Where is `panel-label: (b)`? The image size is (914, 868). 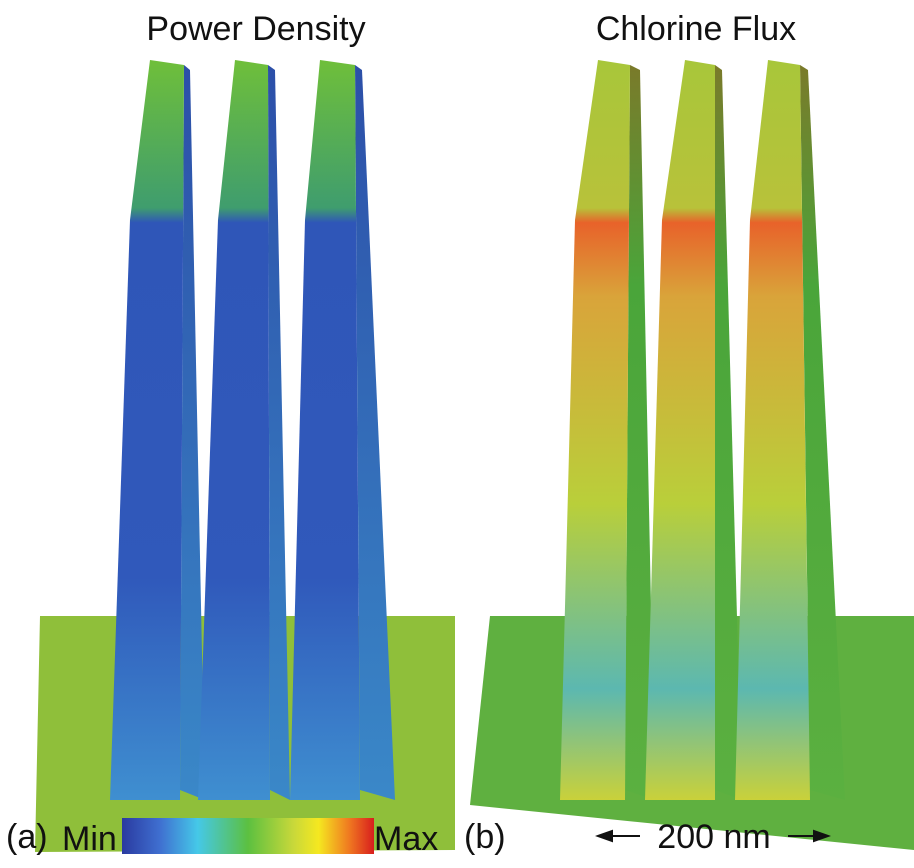
panel-label: (b) is located at coordinates (485, 837).